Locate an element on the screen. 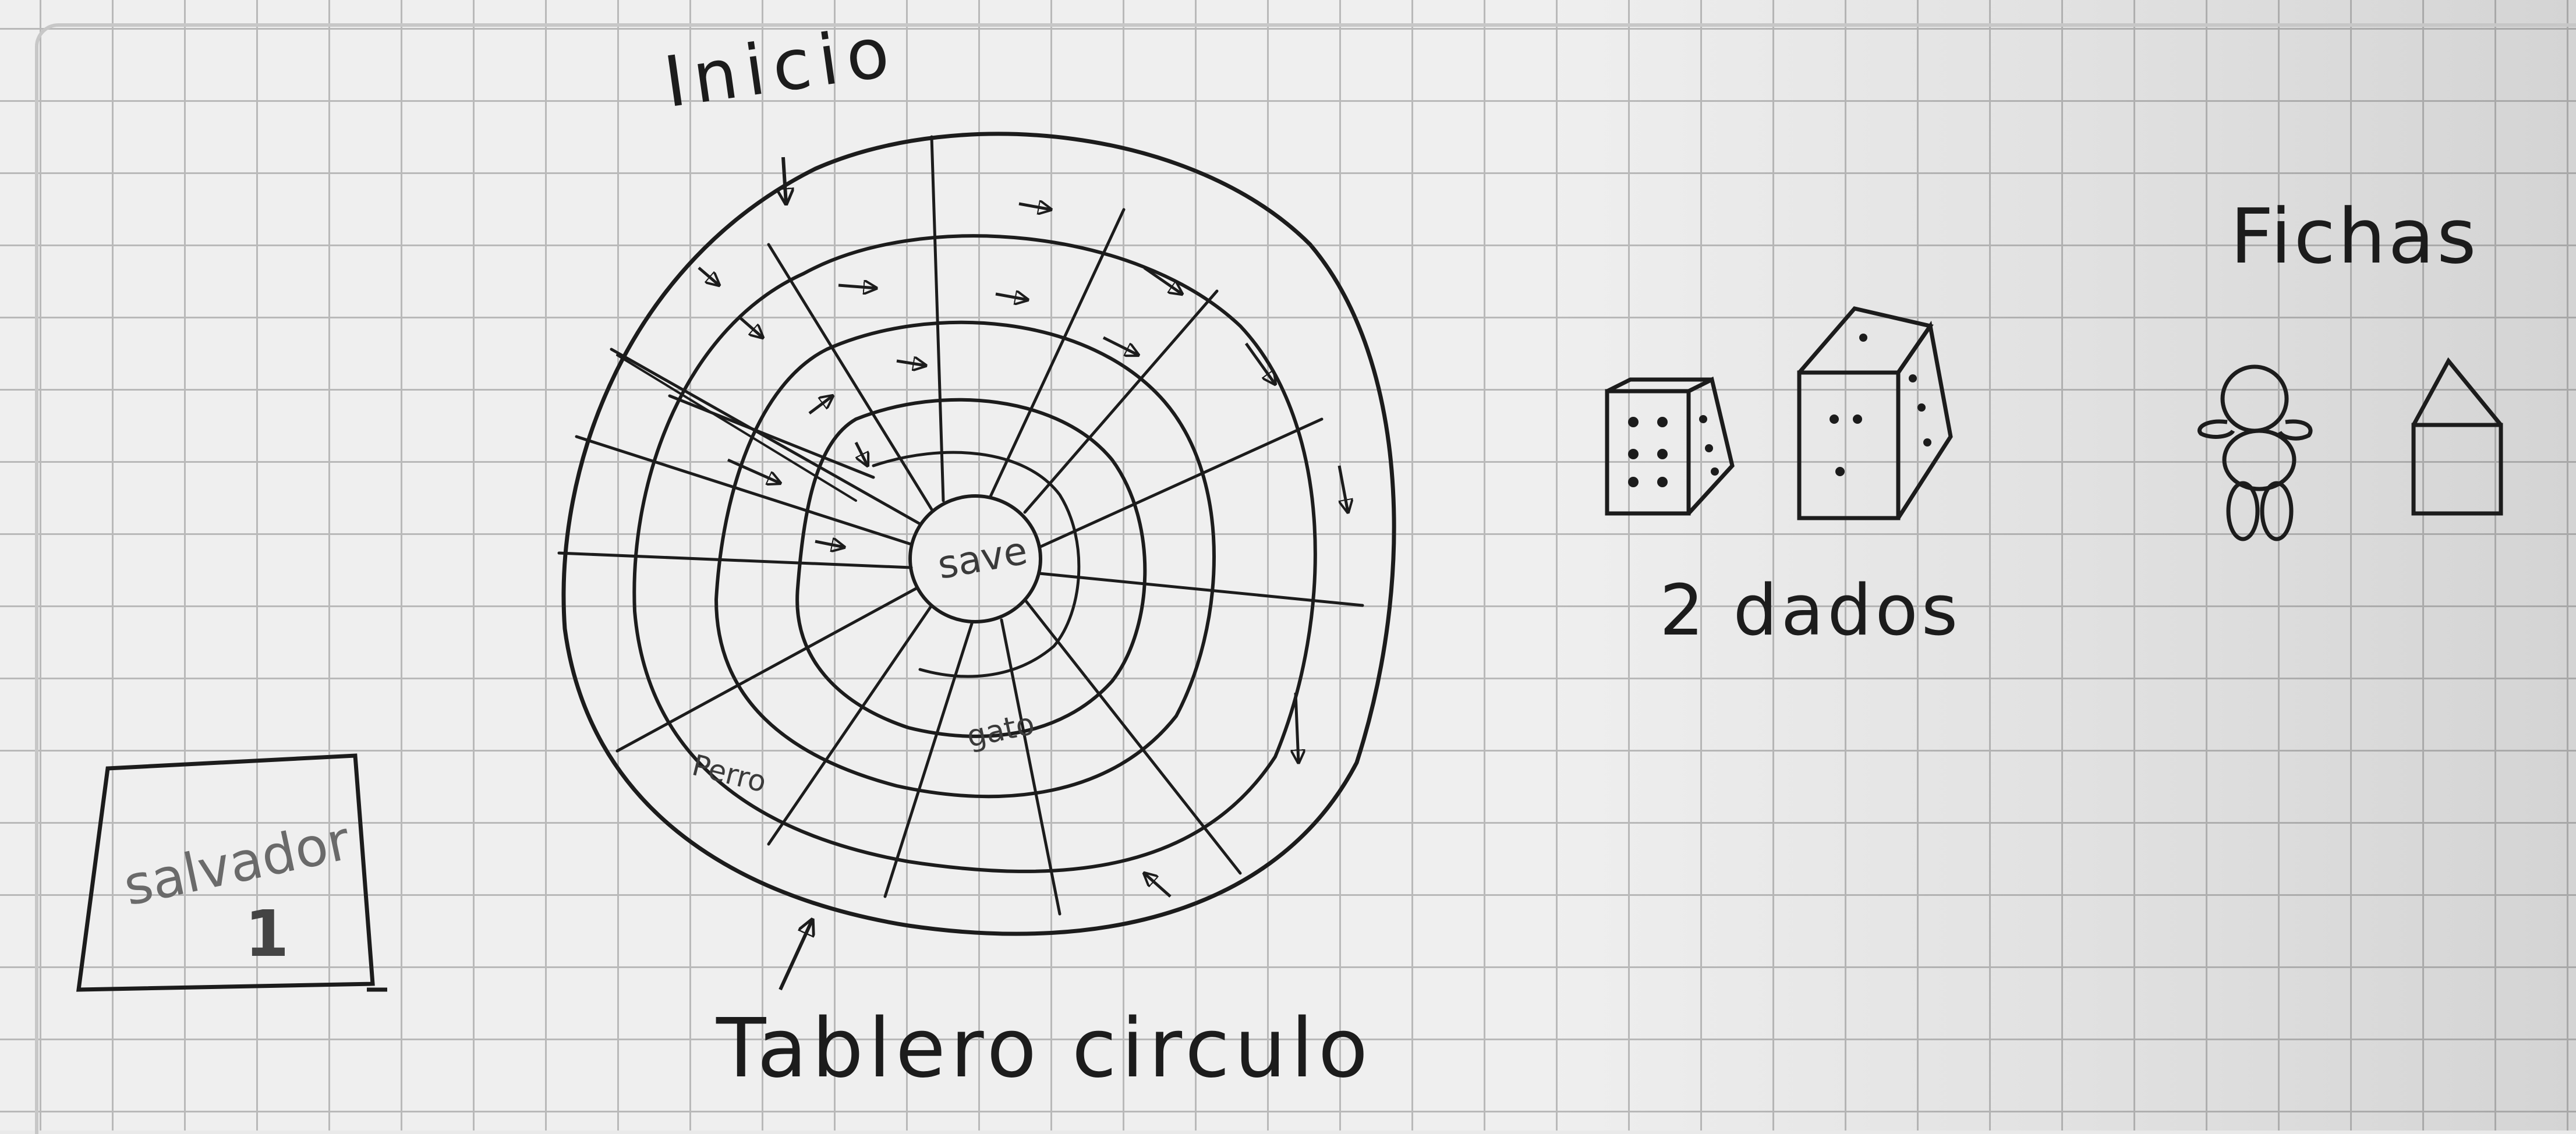  board-marker-line is located at coordinates (736, 428).